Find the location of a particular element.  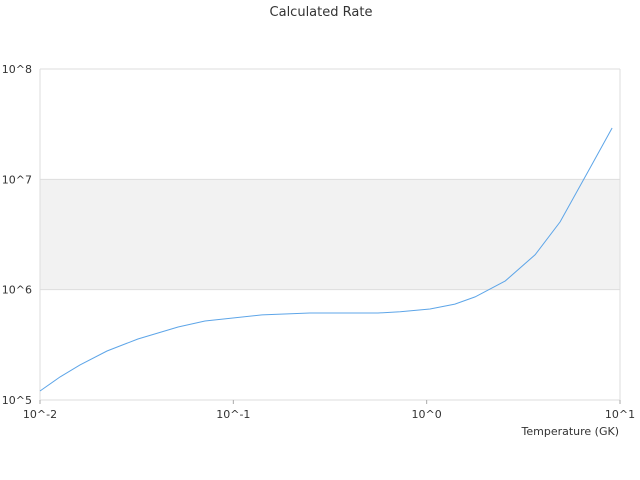

x-tick-label: 10^0 is located at coordinates (427, 414).